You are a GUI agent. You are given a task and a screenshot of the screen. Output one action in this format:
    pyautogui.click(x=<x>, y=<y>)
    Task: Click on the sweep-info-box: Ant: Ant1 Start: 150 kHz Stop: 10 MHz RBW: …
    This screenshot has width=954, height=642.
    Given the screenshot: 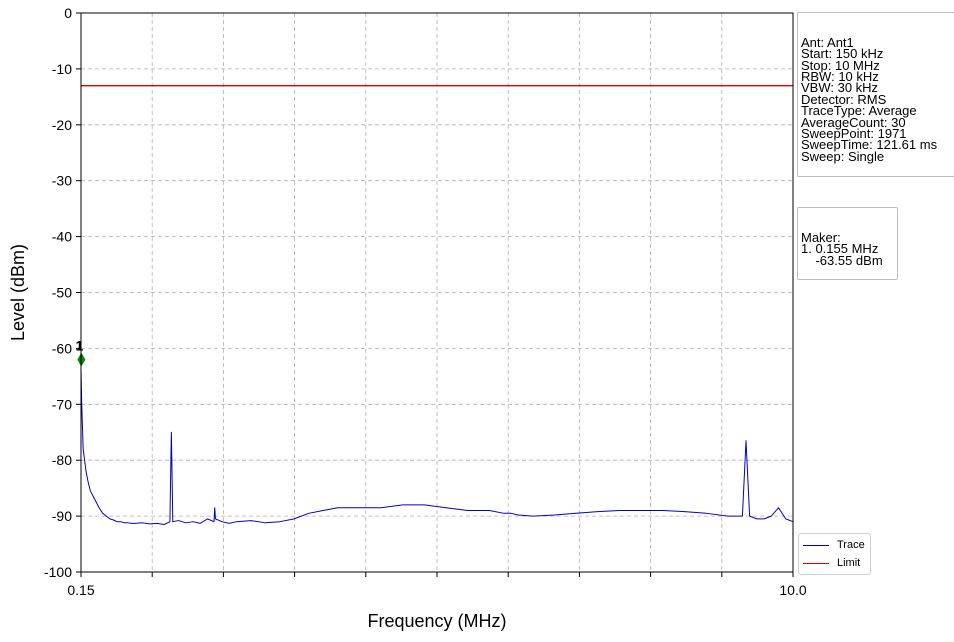 What is the action you would take?
    pyautogui.click(x=875, y=94)
    